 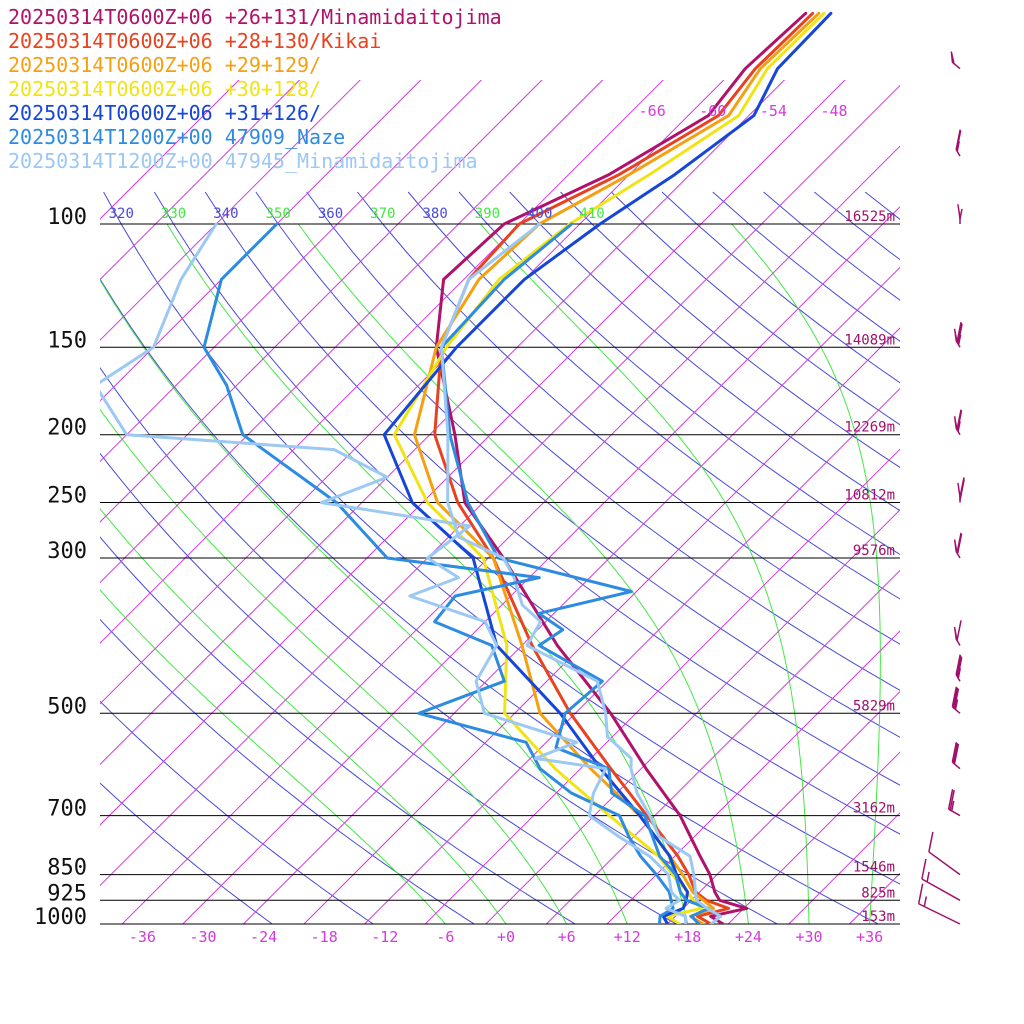 I want to click on theta-label: 360, so click(x=330, y=214).